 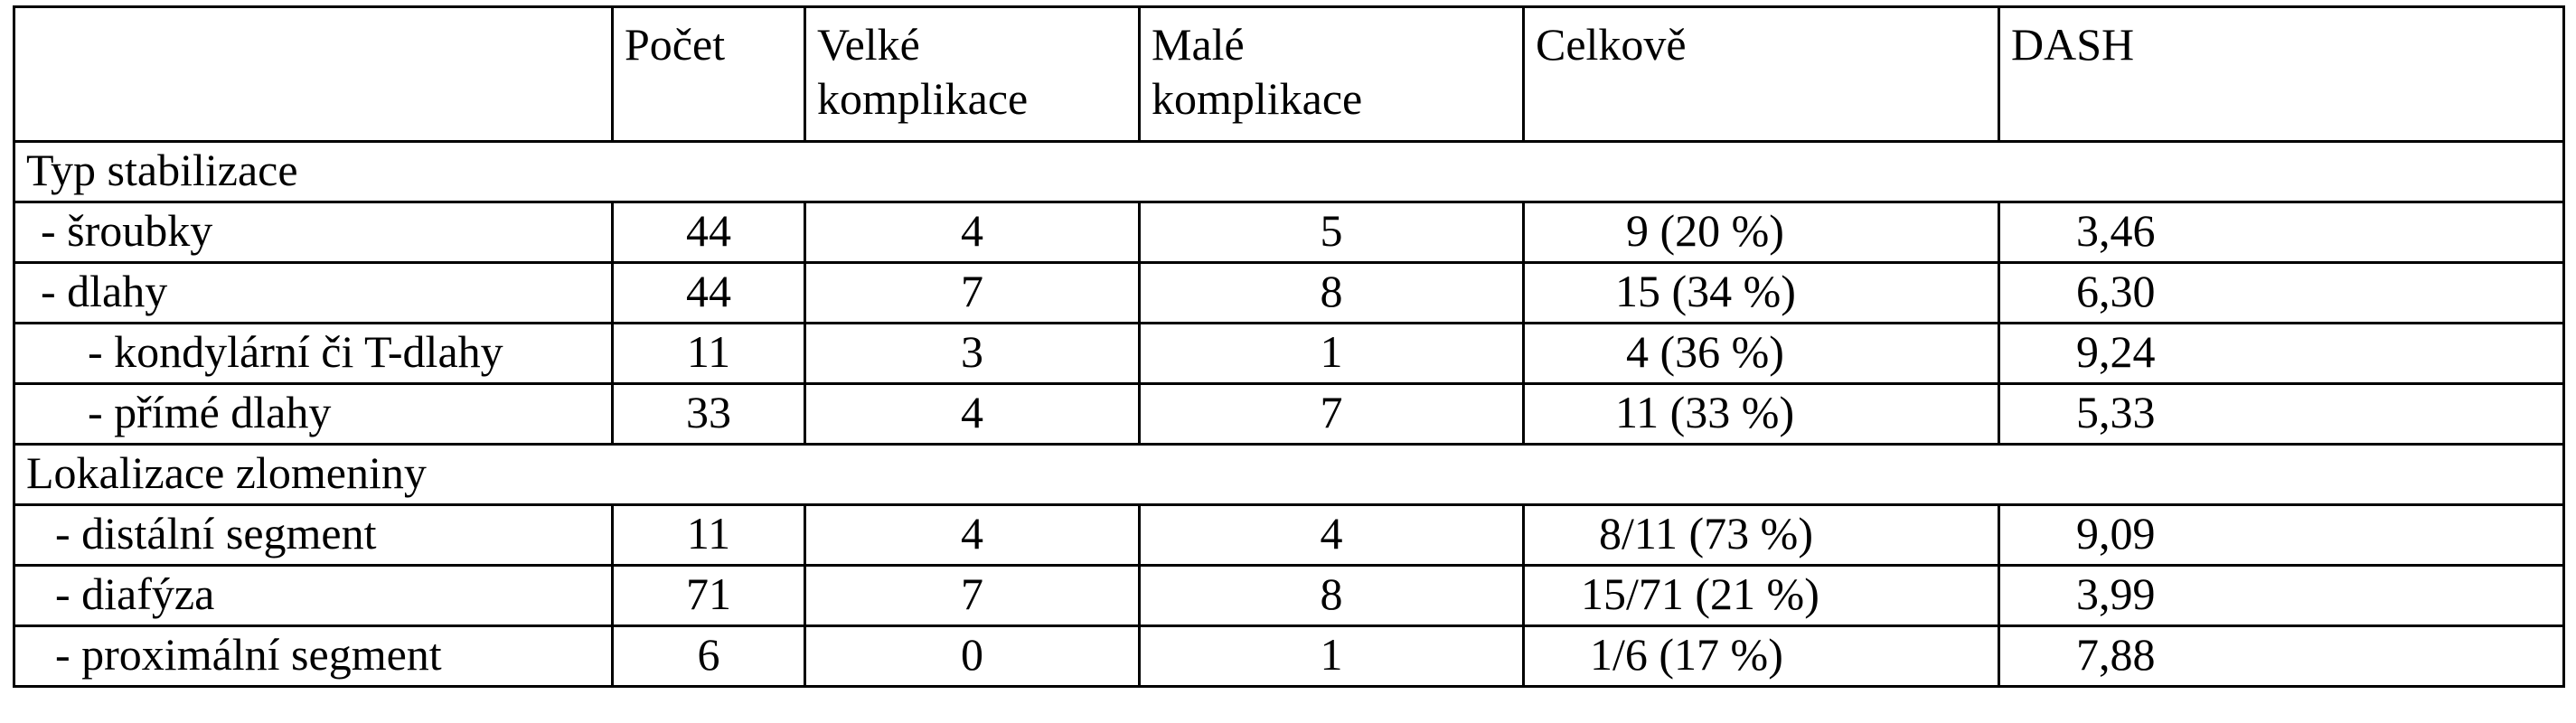 I want to click on row-label: - proximální segment, so click(x=314, y=656).